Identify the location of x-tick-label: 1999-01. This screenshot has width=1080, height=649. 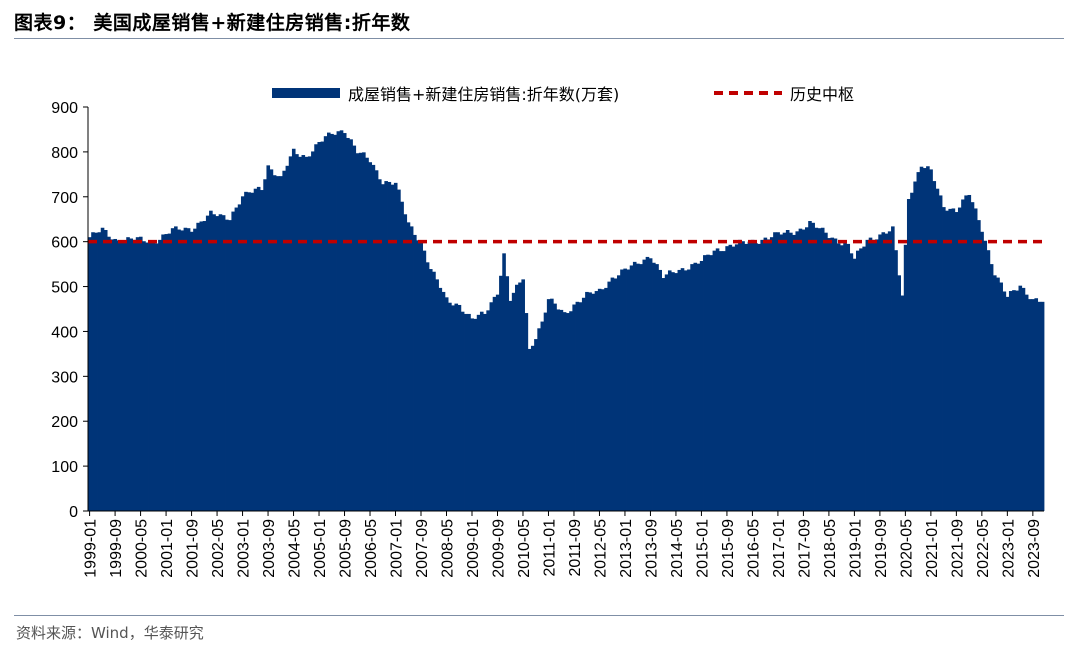
(91, 548).